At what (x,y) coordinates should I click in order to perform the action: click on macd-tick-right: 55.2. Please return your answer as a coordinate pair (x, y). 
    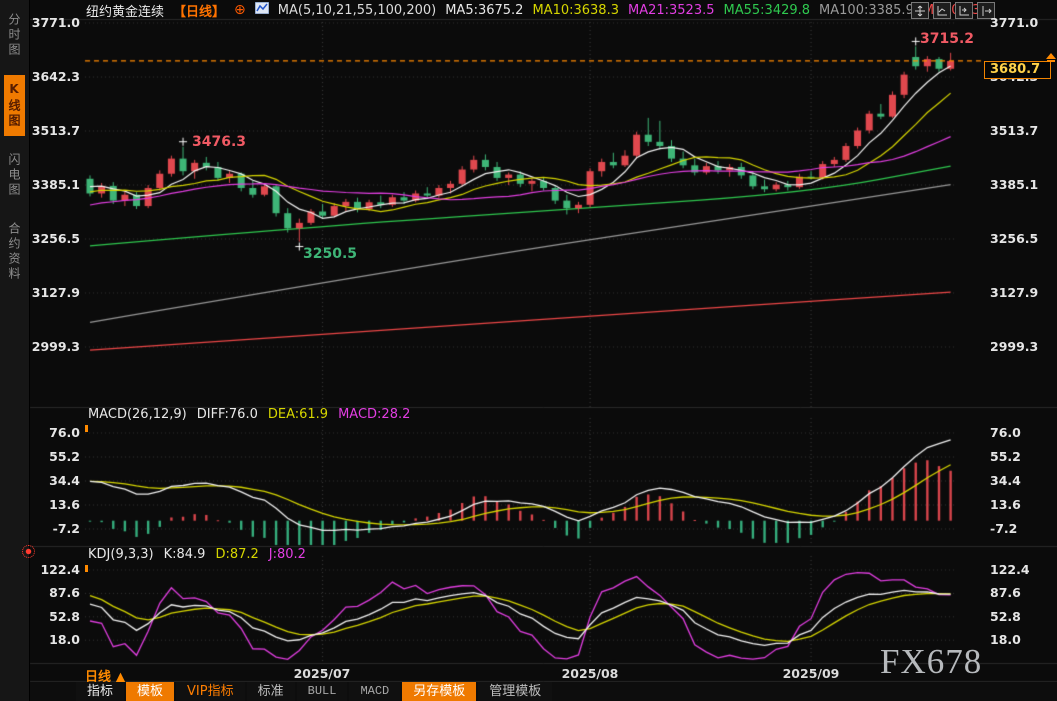
    Looking at the image, I should click on (1005, 456).